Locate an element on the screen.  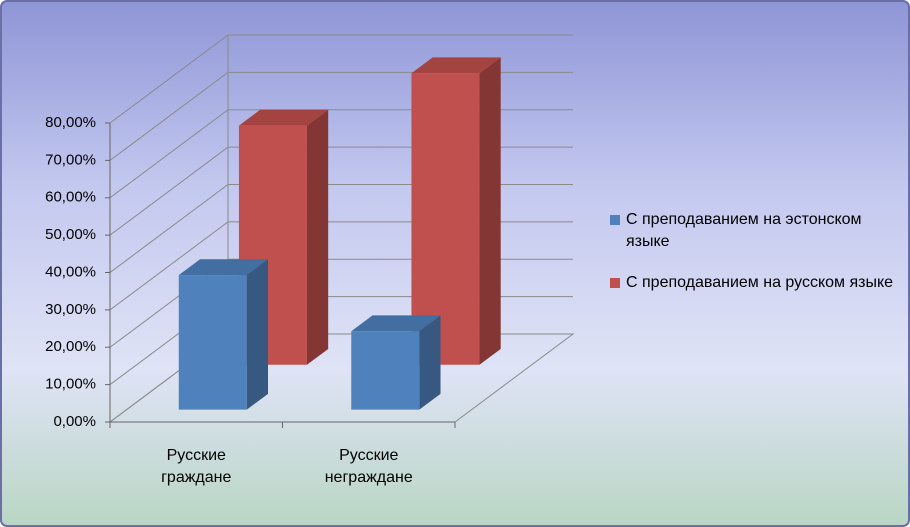
y-tick-label: 0,00% is located at coordinates (74, 421).